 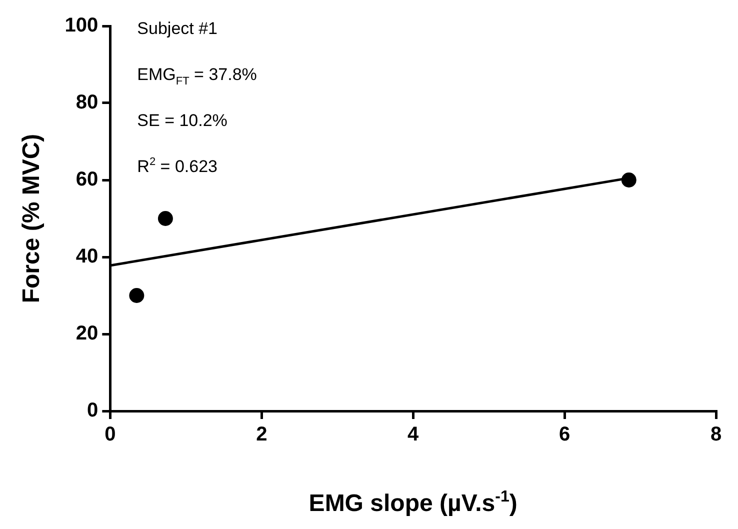 I want to click on x-tick-label: 0, so click(x=110, y=435).